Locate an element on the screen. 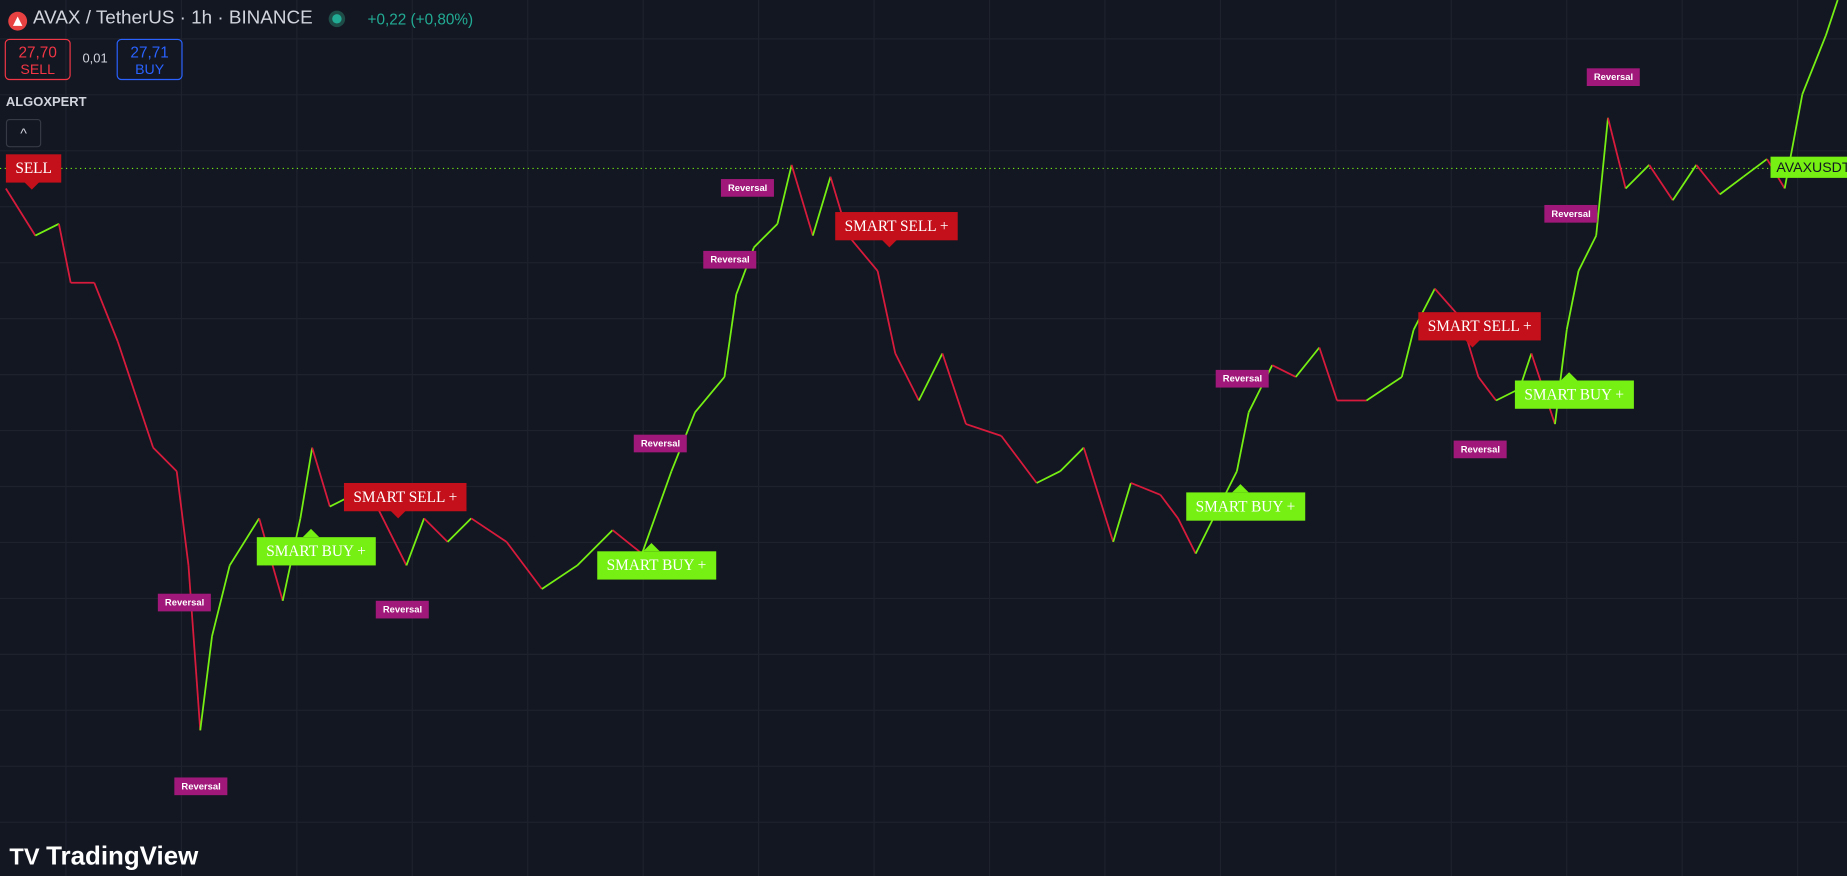  sell-button: 27,70 SELL is located at coordinates (37, 59).